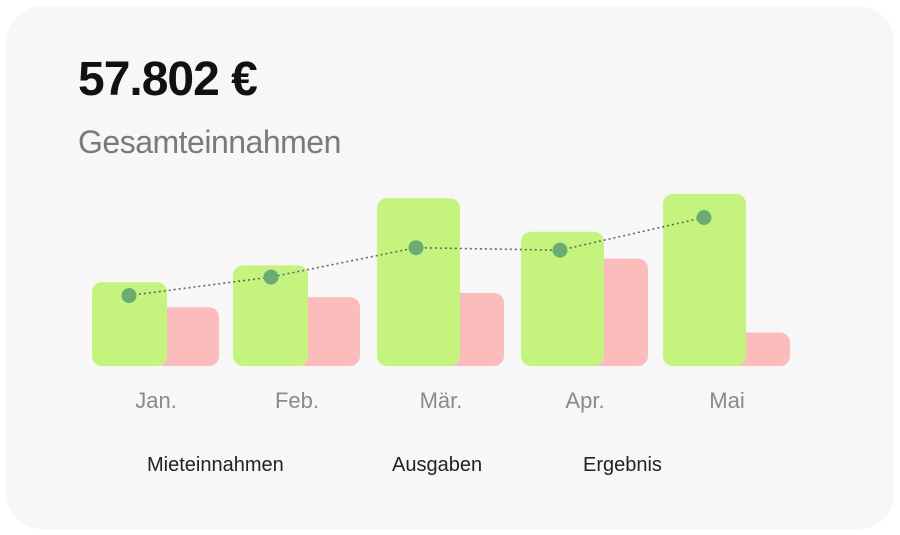 The height and width of the screenshot is (535, 900). Describe the element at coordinates (156, 400) in the screenshot. I see `x-tick-label: Jan.` at that location.